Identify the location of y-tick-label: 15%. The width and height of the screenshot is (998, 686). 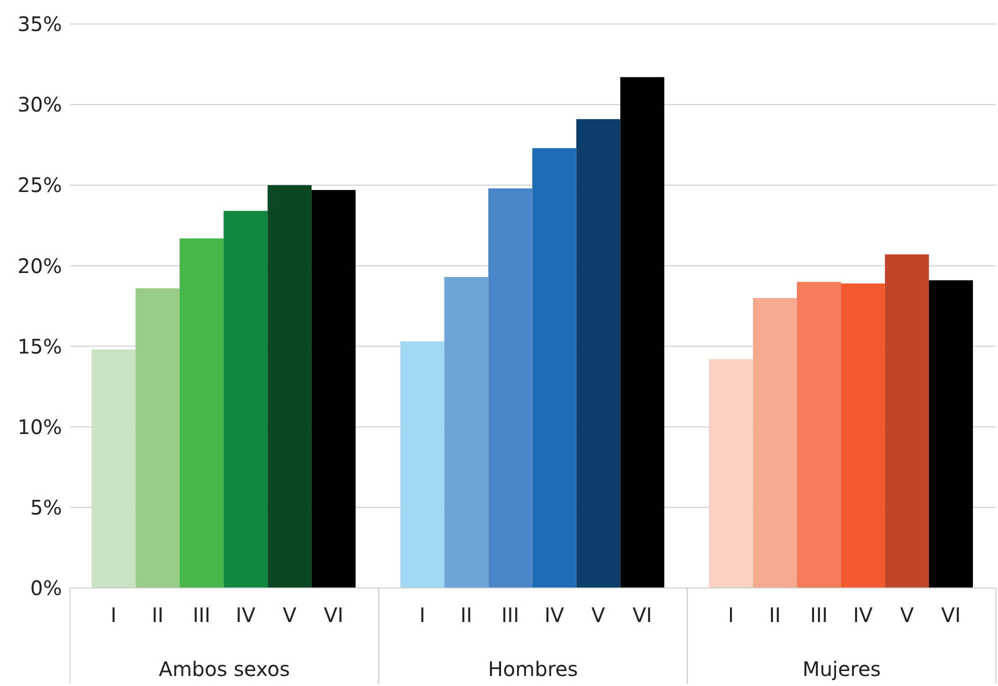
(40, 346).